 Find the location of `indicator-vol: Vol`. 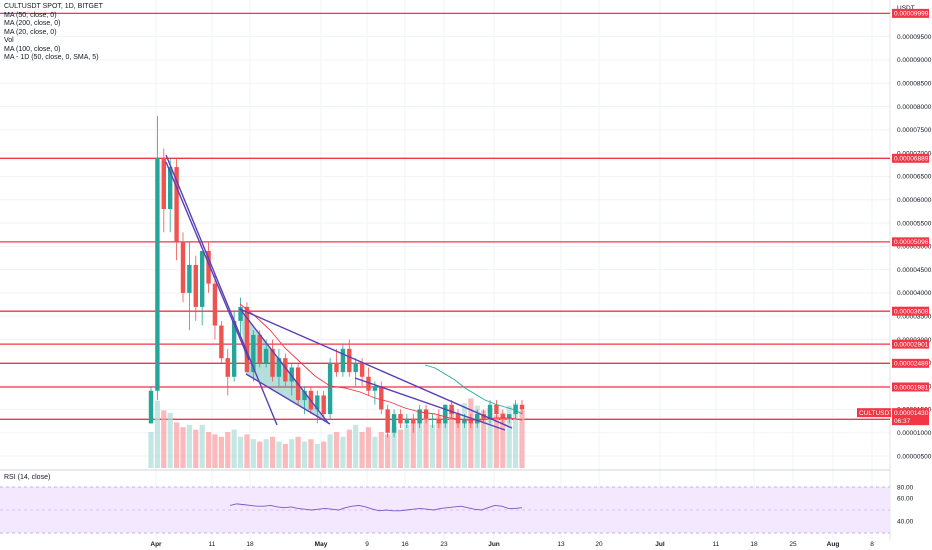

indicator-vol: Vol is located at coordinates (9, 40).